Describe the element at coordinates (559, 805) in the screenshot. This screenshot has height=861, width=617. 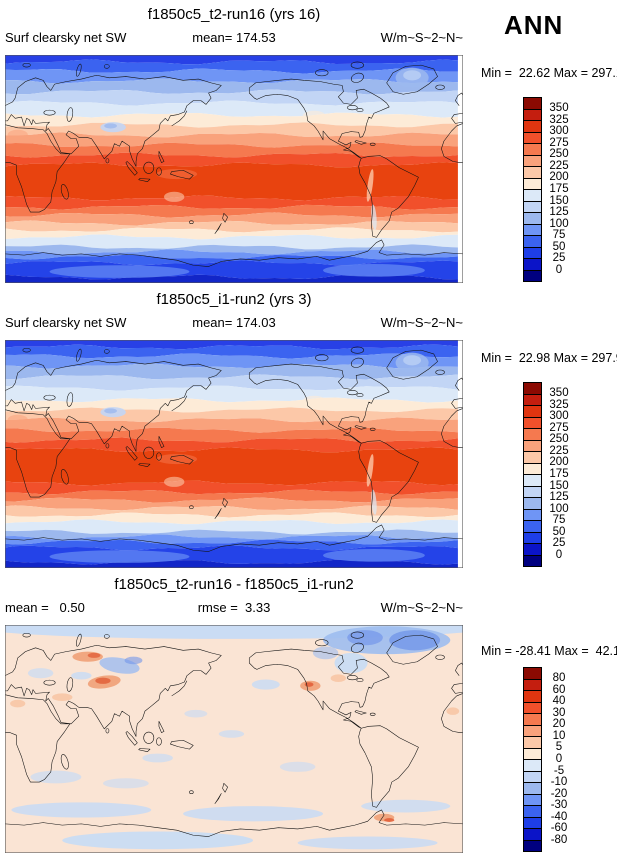
I see `colorbar-label: -30` at that location.